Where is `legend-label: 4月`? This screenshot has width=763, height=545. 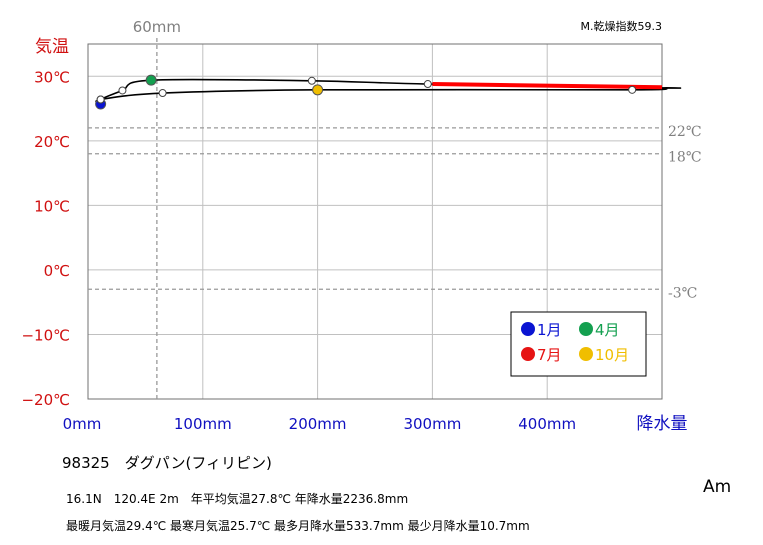
legend-label: 4月 is located at coordinates (607, 330).